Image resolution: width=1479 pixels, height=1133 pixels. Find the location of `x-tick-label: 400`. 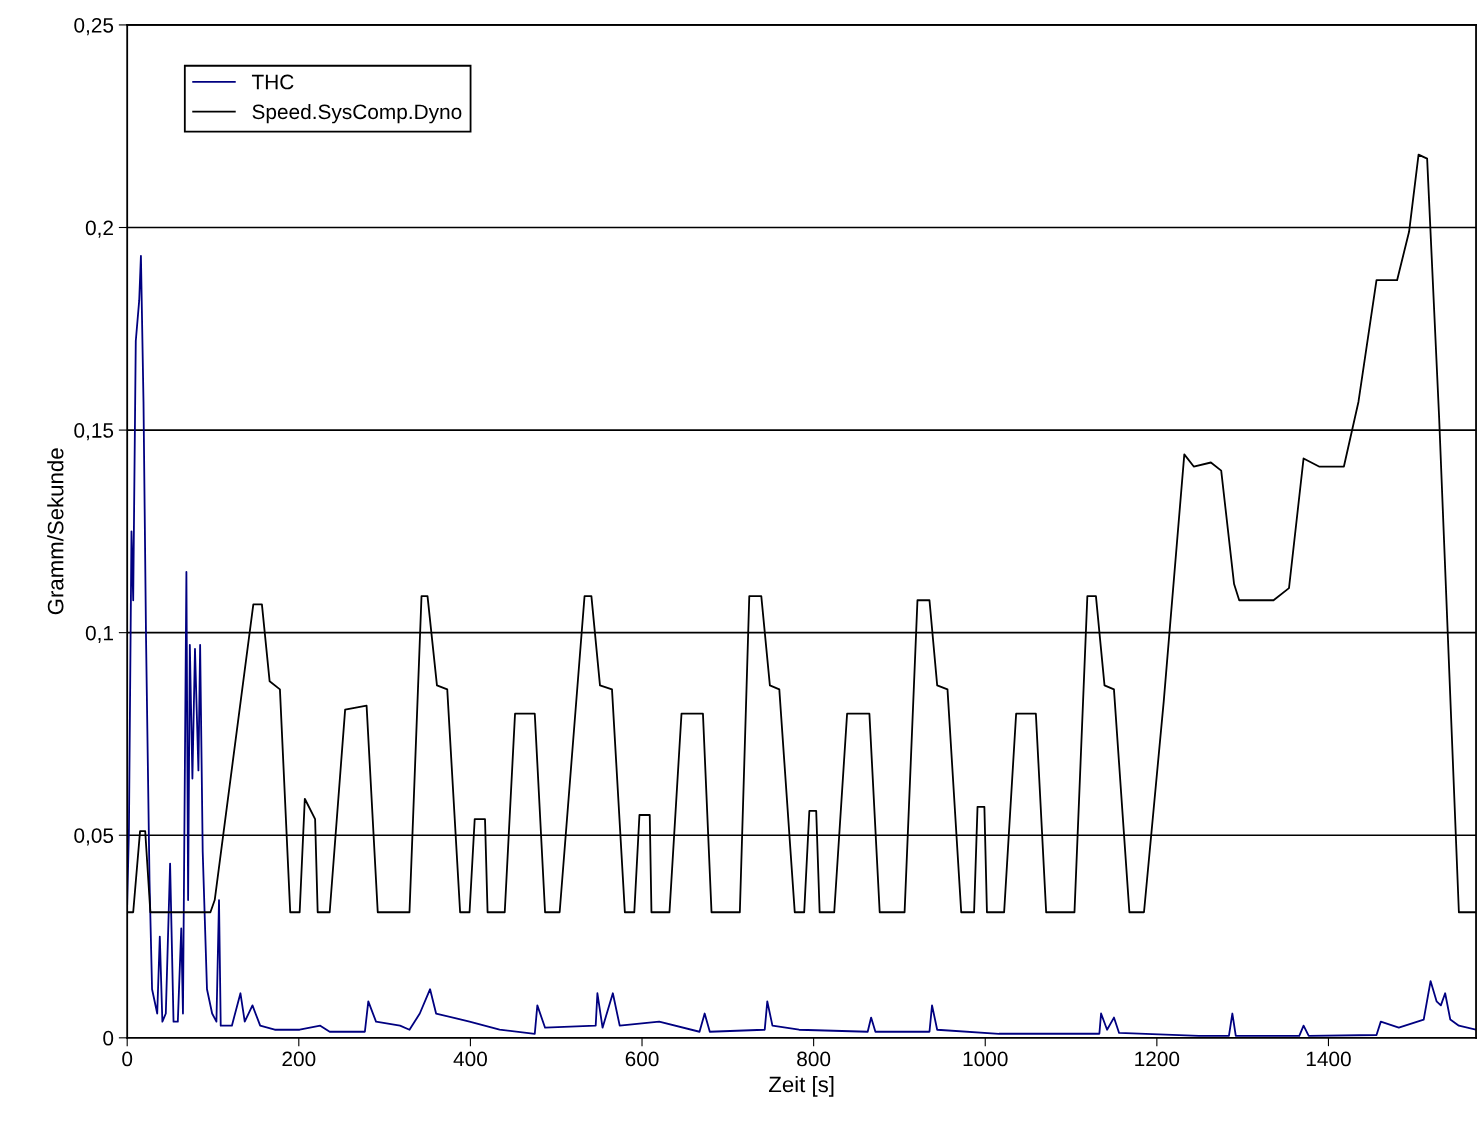

x-tick-label: 400 is located at coordinates (470, 1059).